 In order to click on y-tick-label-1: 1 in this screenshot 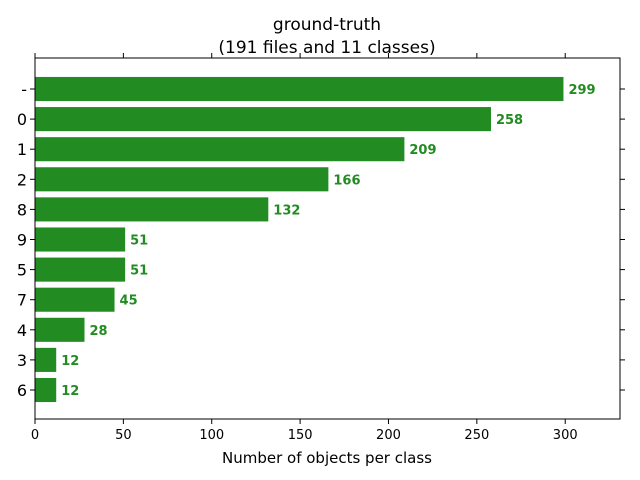, I will do `click(22, 149)`.